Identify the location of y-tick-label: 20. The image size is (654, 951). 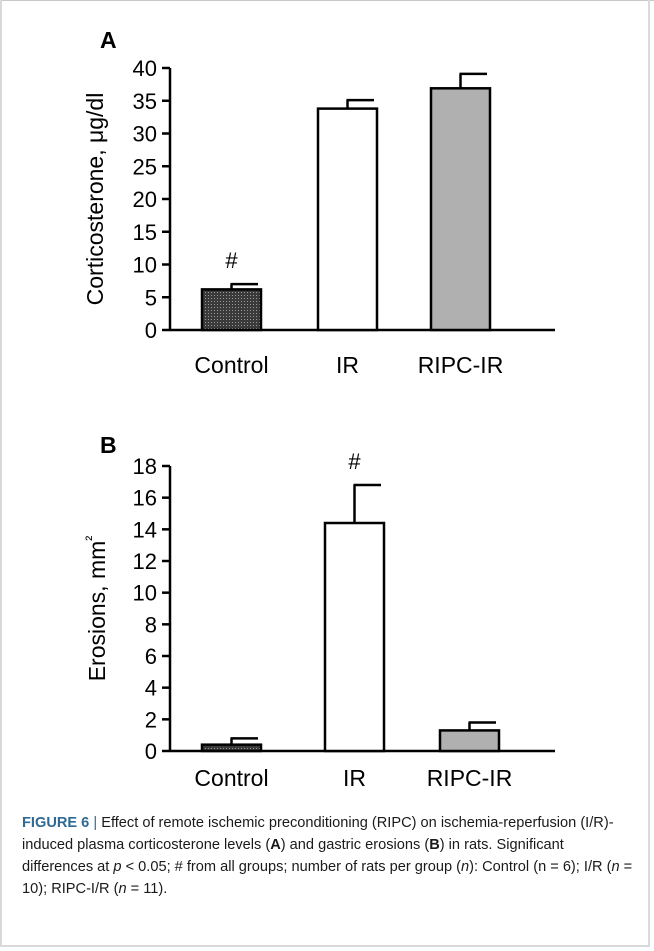
(145, 199).